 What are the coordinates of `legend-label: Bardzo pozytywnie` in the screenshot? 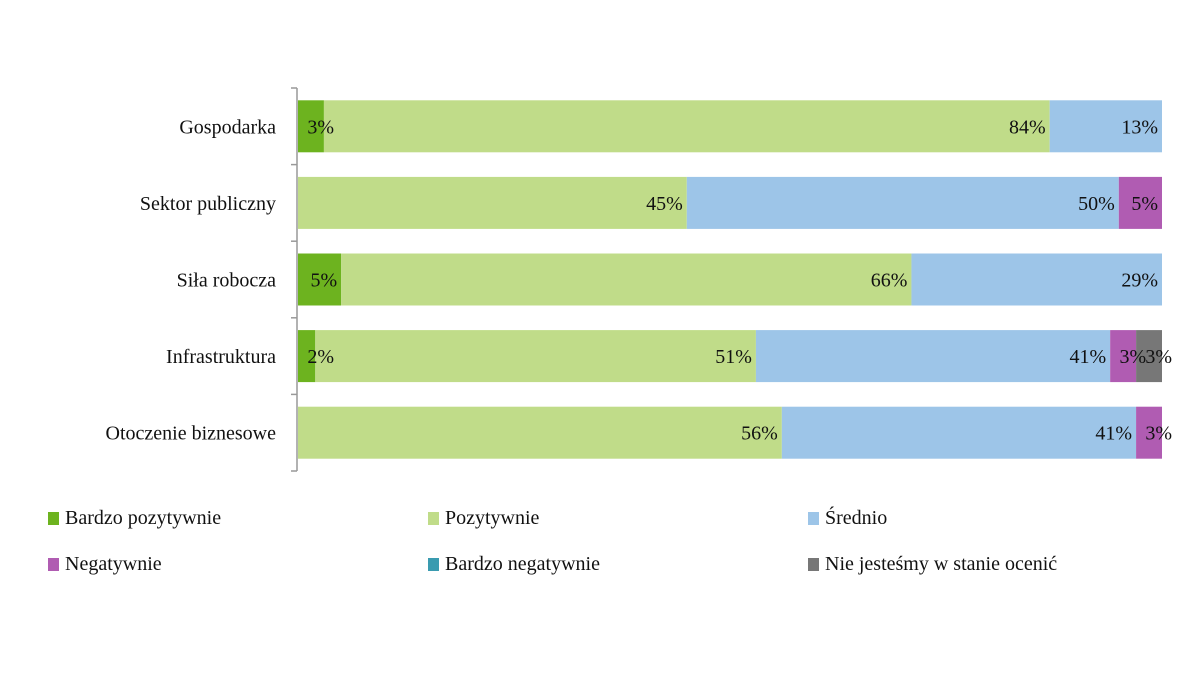 It's located at (143, 517).